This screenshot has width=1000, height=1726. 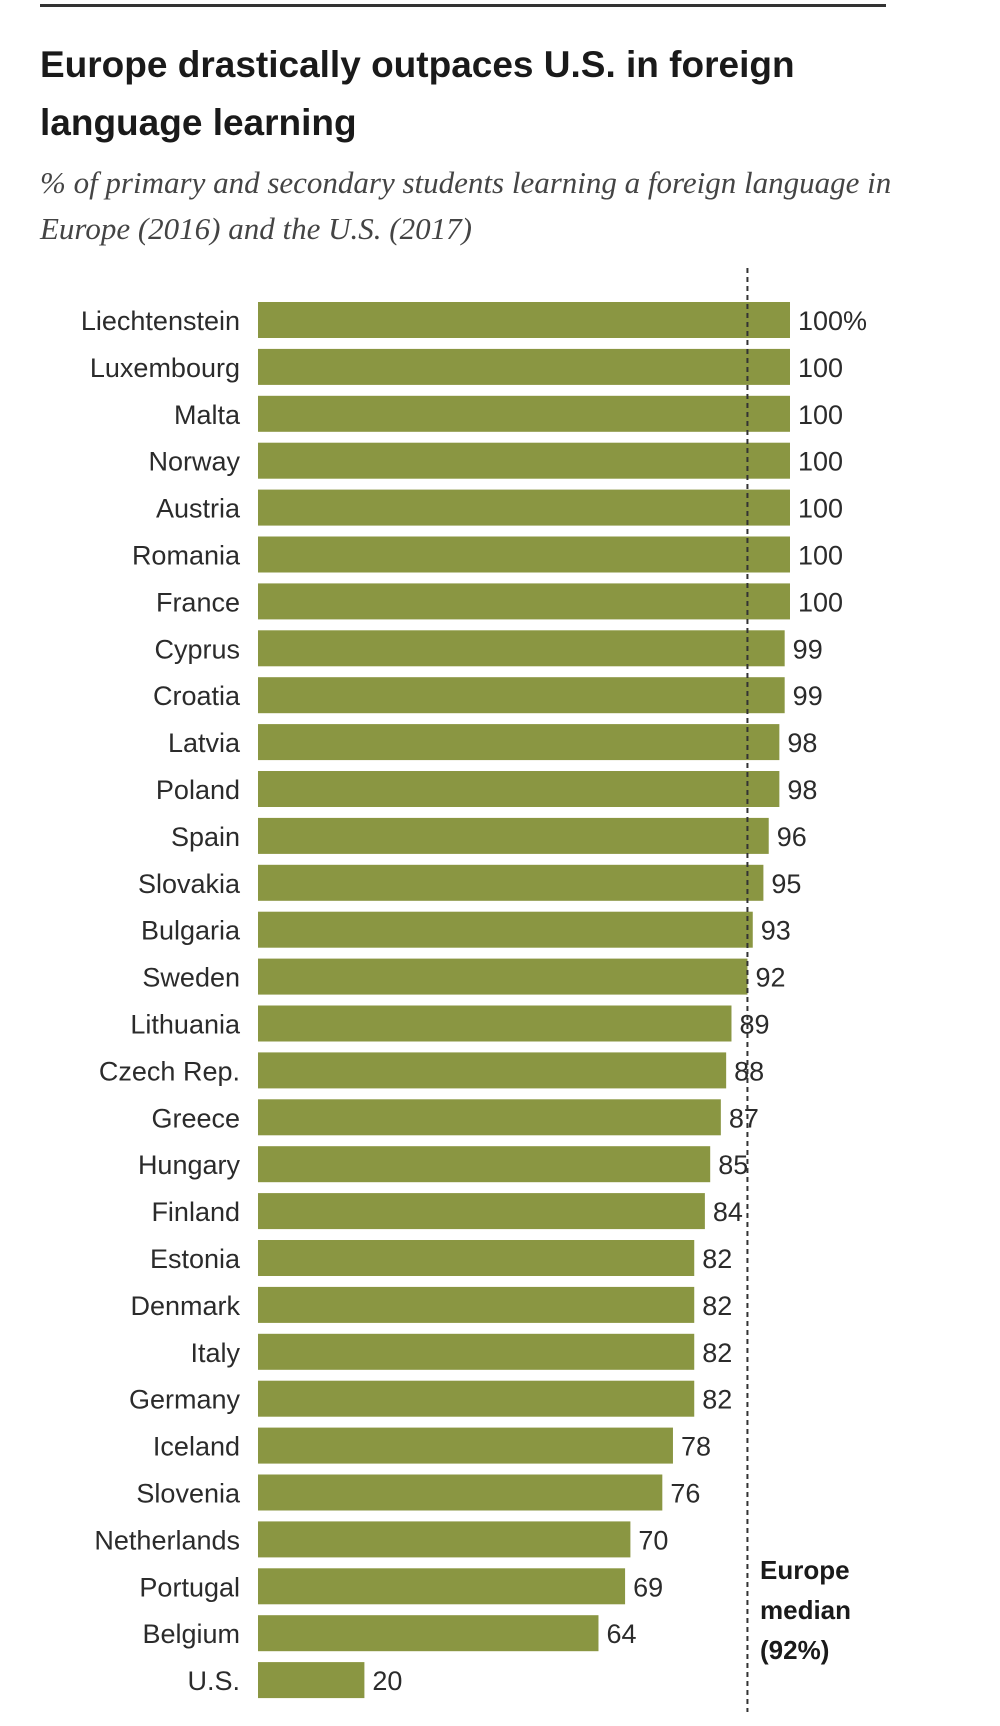 What do you see at coordinates (770, 978) in the screenshot?
I see `value-label: 92` at bounding box center [770, 978].